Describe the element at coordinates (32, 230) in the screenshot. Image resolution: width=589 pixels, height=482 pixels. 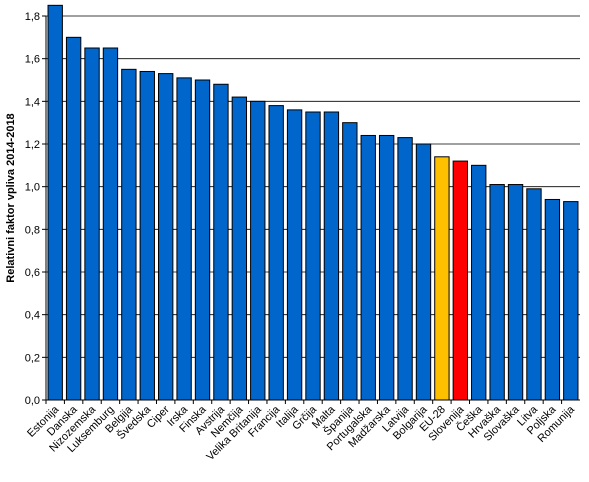
I see `y-tick-label: 0,8` at that location.